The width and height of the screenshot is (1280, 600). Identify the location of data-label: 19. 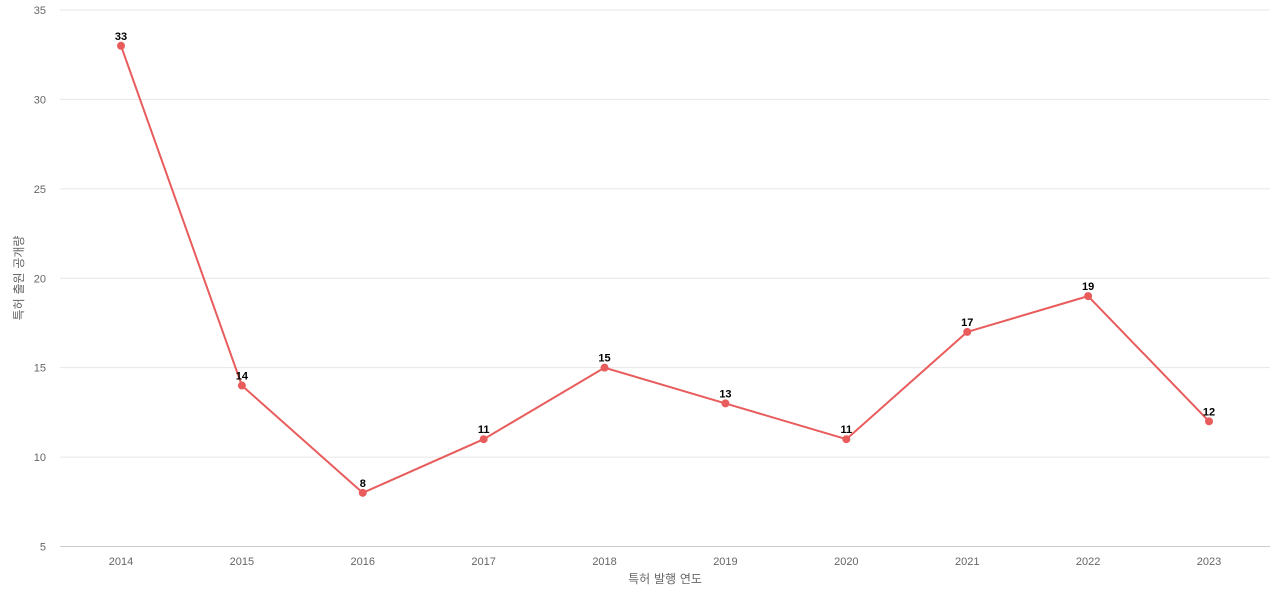
(1088, 287).